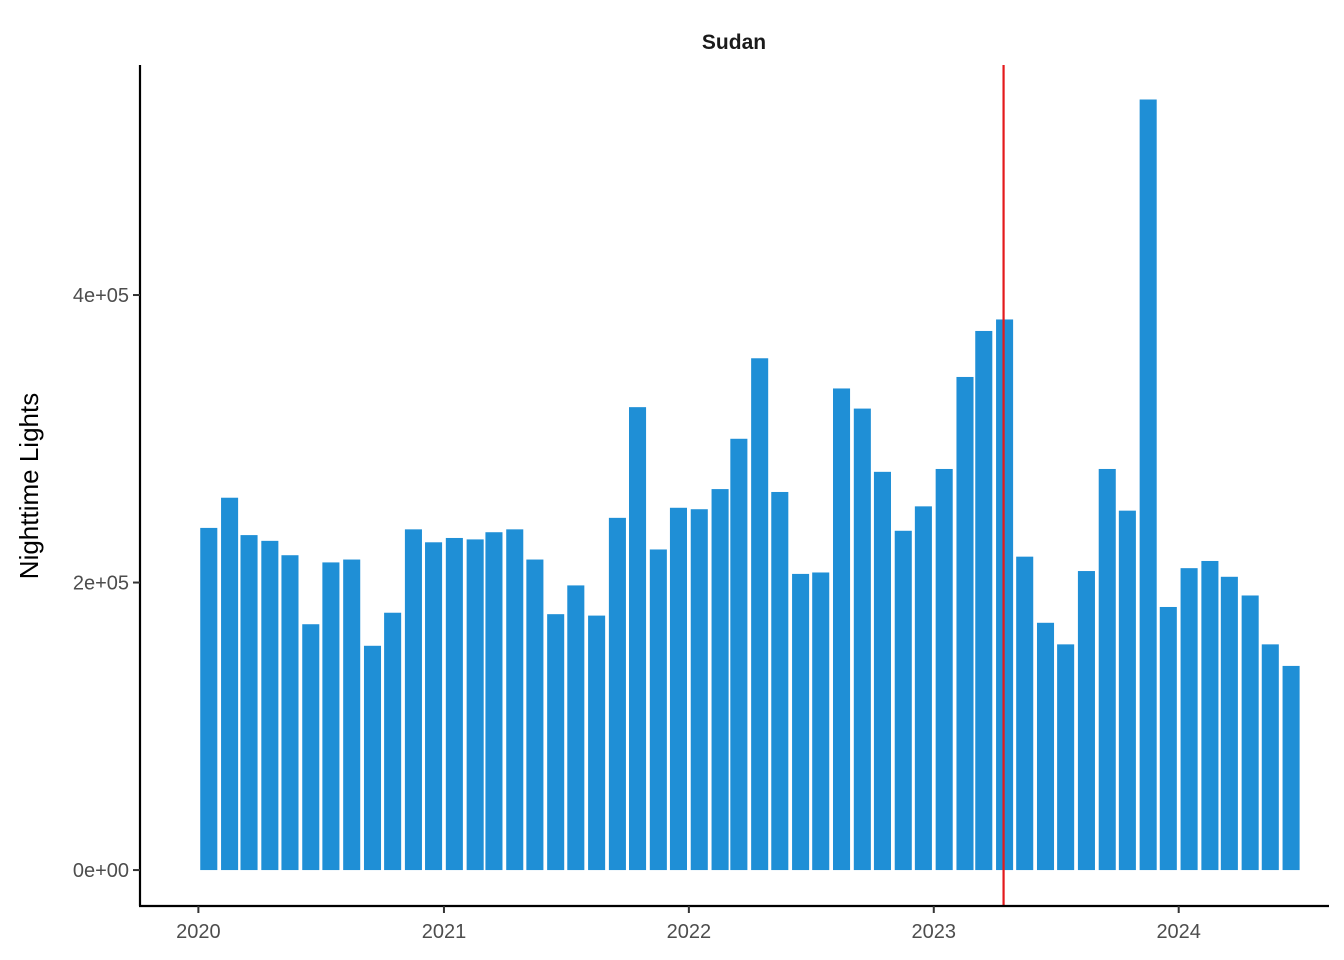  I want to click on chart-title: Sudan, so click(734, 42).